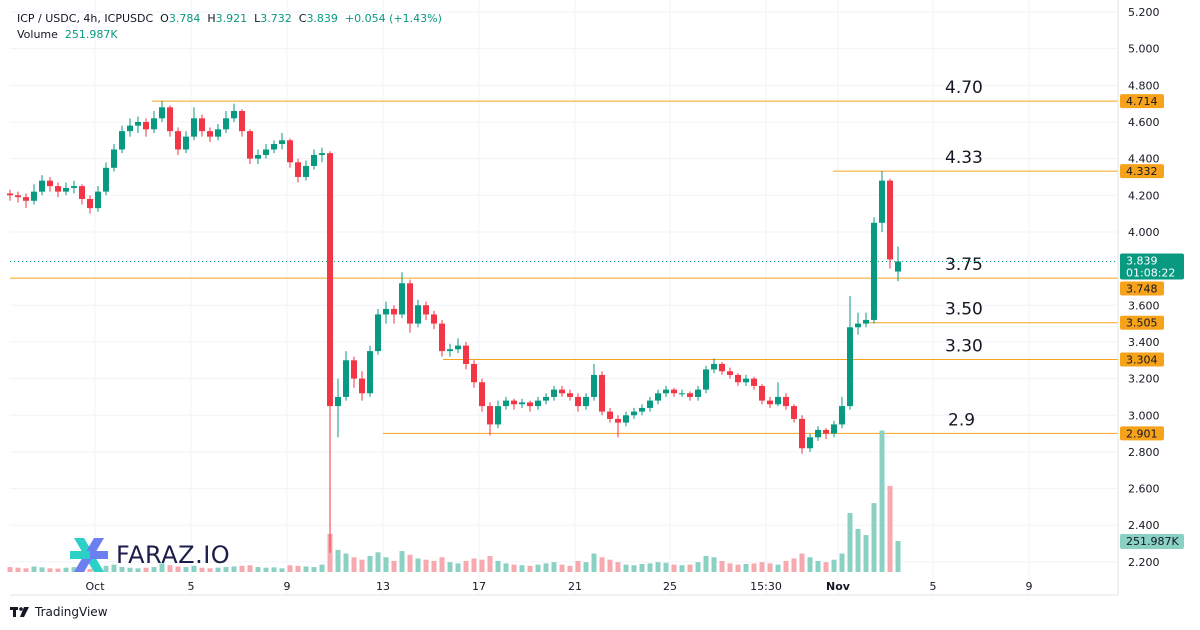 This screenshot has height=630, width=1200. I want to click on bar-countdown: 01:08:22, so click(1150, 272).